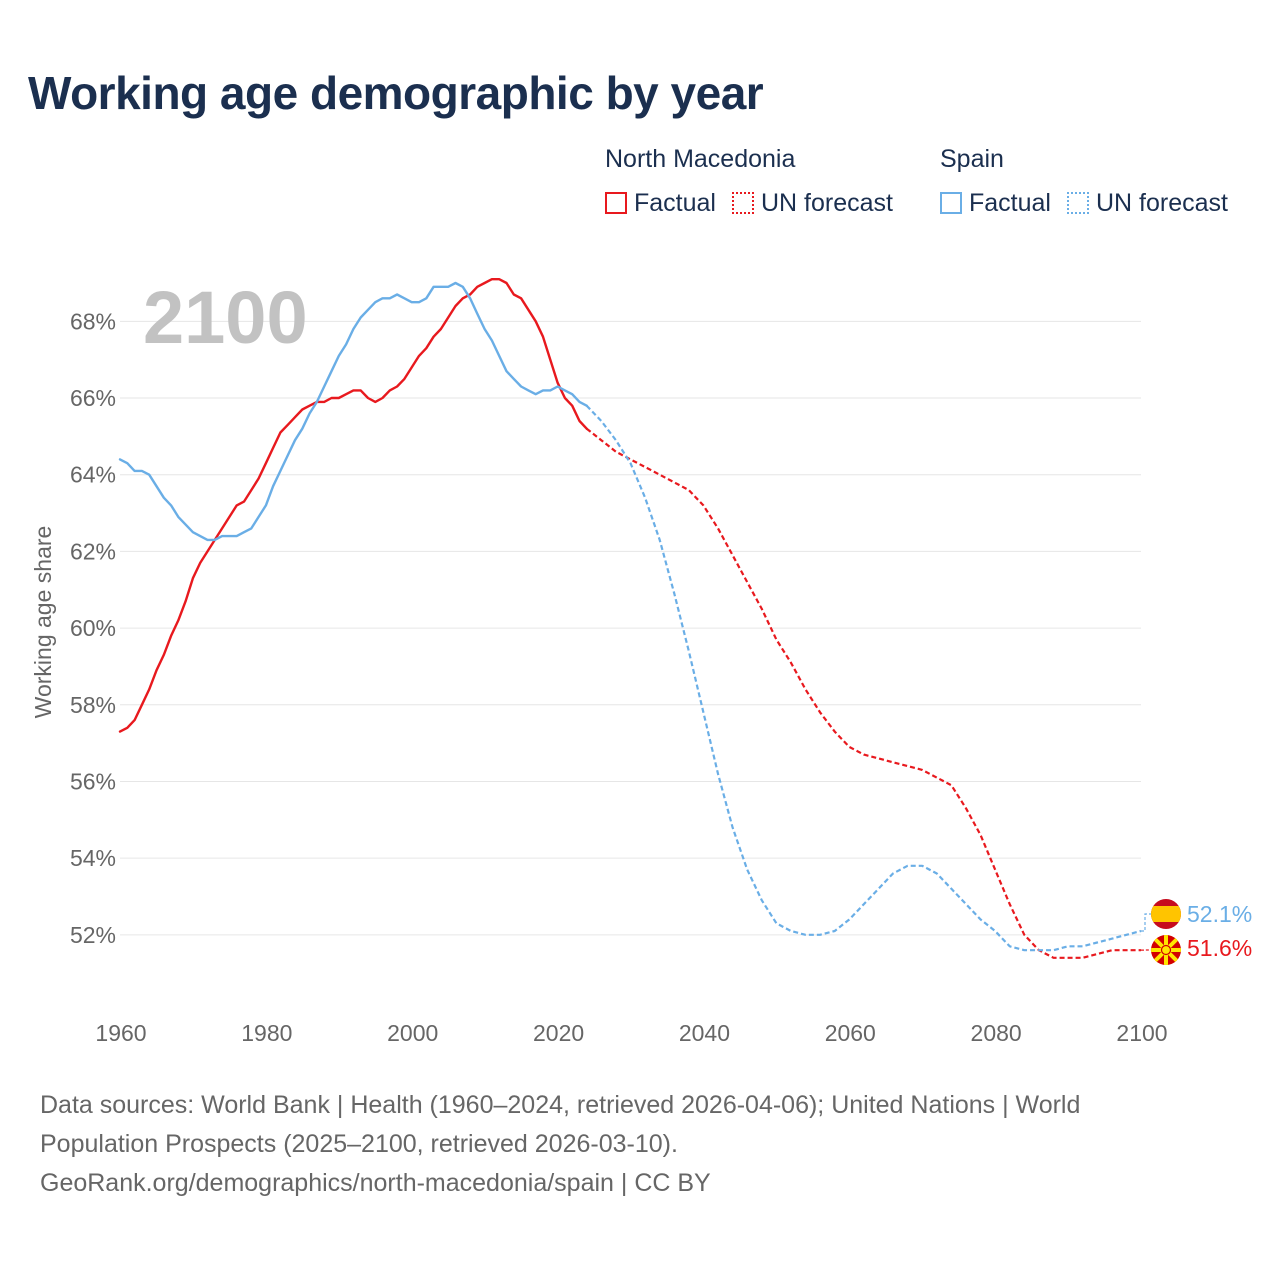 Image resolution: width=1280 pixels, height=1280 pixels. What do you see at coordinates (850, 1033) in the screenshot?
I see `x-tick-label: 2060` at bounding box center [850, 1033].